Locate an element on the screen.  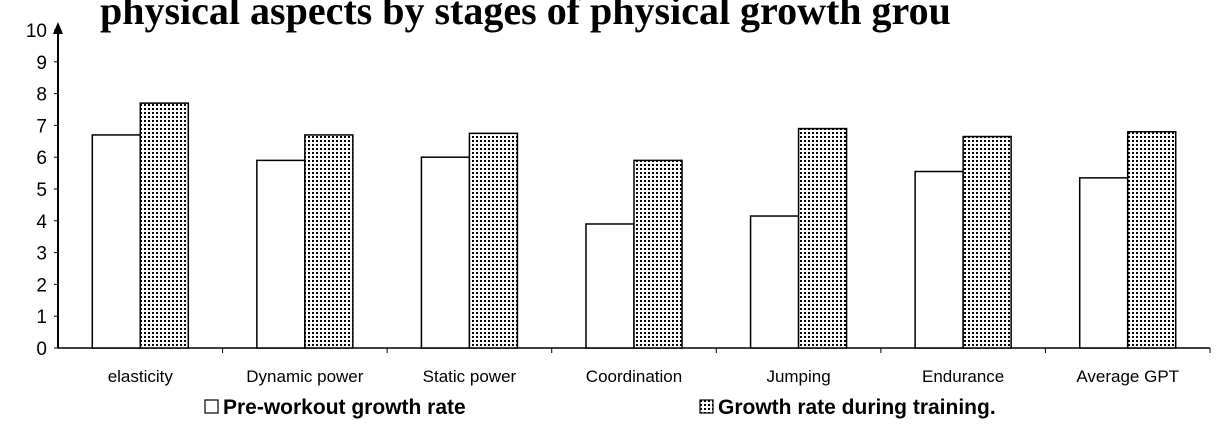
y-tick-label: 4 is located at coordinates (41, 222).